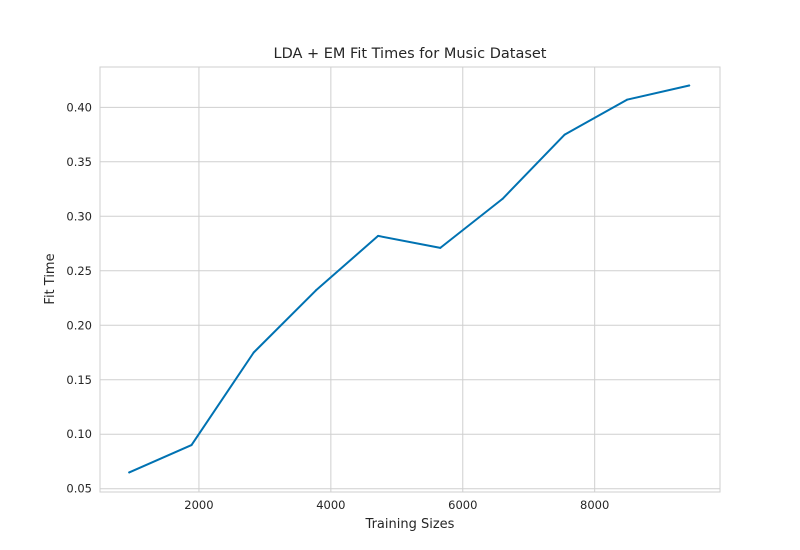  I want to click on x-tick-label: 4000, so click(330, 505).